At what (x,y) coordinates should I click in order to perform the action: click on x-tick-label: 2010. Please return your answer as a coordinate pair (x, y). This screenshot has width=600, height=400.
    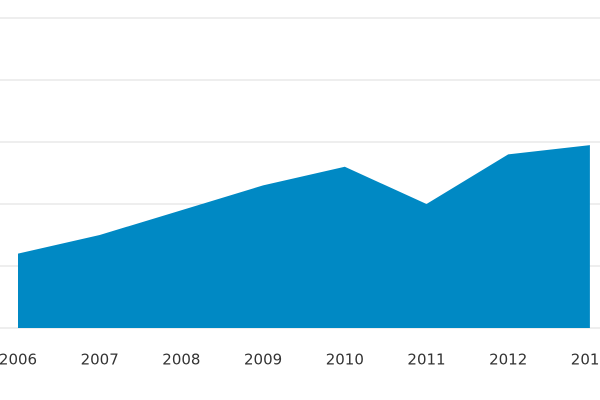
    Looking at the image, I should click on (345, 360).